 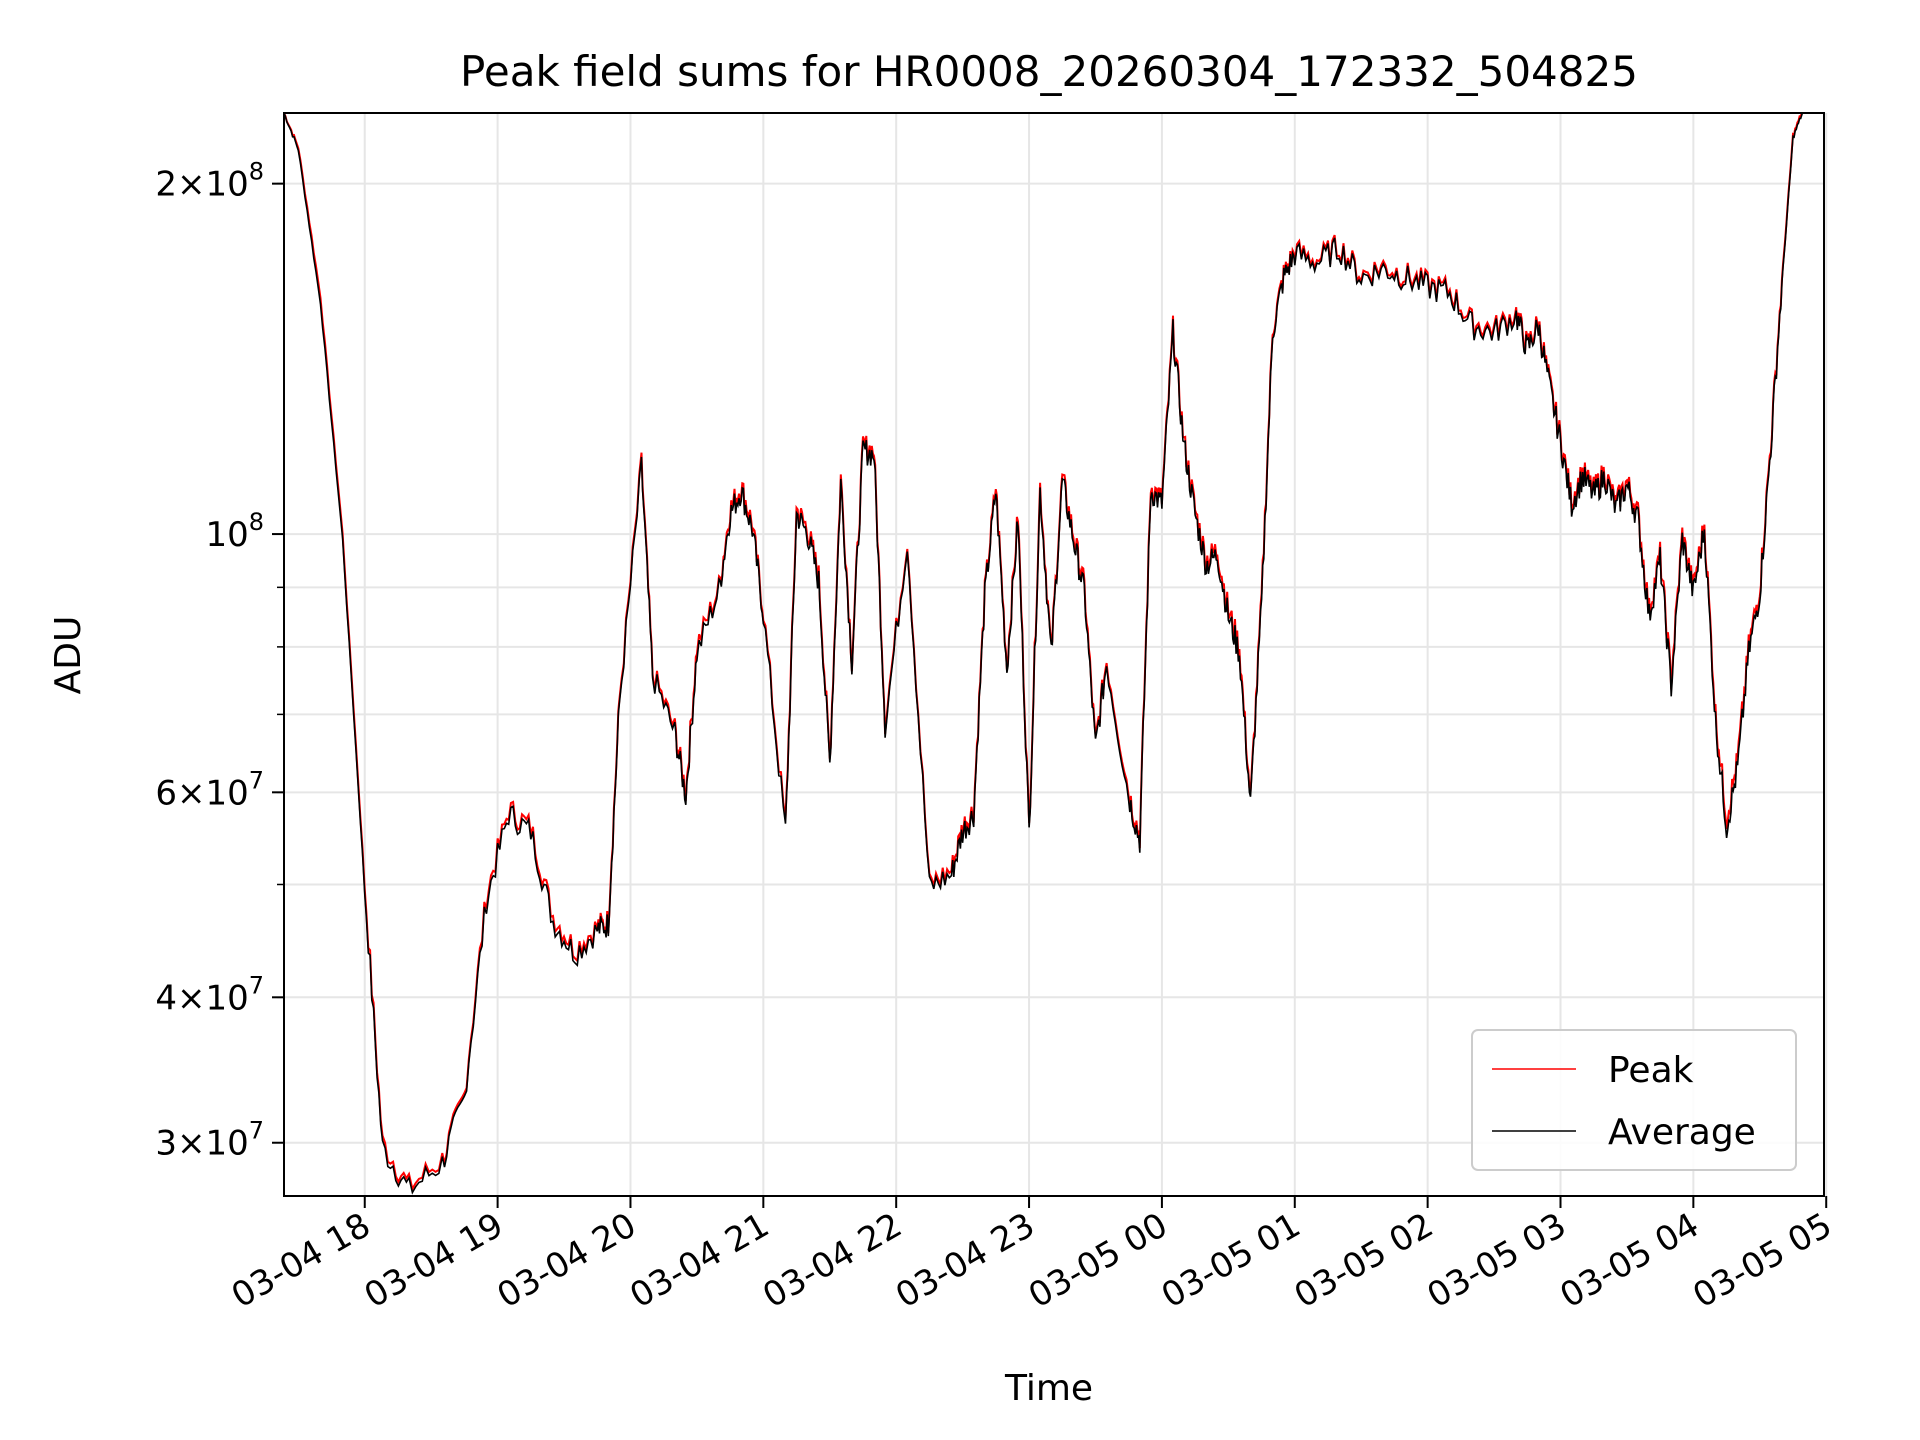 I want to click on legend: Peak Average, so click(x=1634, y=1100).